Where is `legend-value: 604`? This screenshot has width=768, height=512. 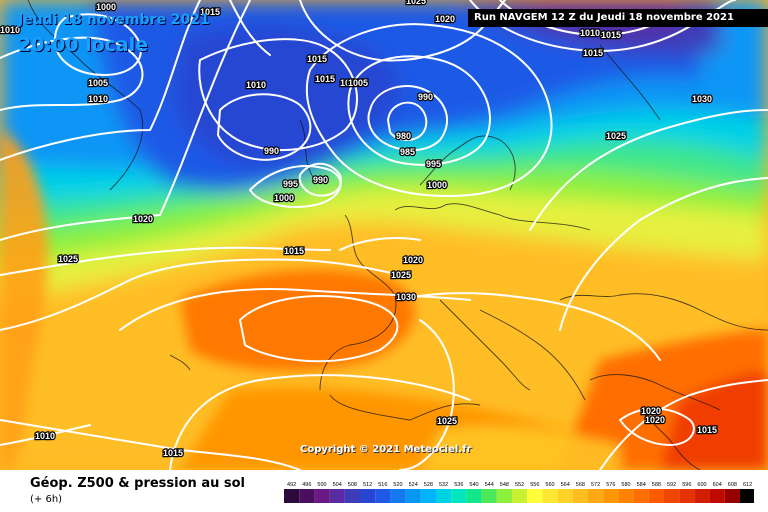
legend-value: 604 is located at coordinates (717, 485).